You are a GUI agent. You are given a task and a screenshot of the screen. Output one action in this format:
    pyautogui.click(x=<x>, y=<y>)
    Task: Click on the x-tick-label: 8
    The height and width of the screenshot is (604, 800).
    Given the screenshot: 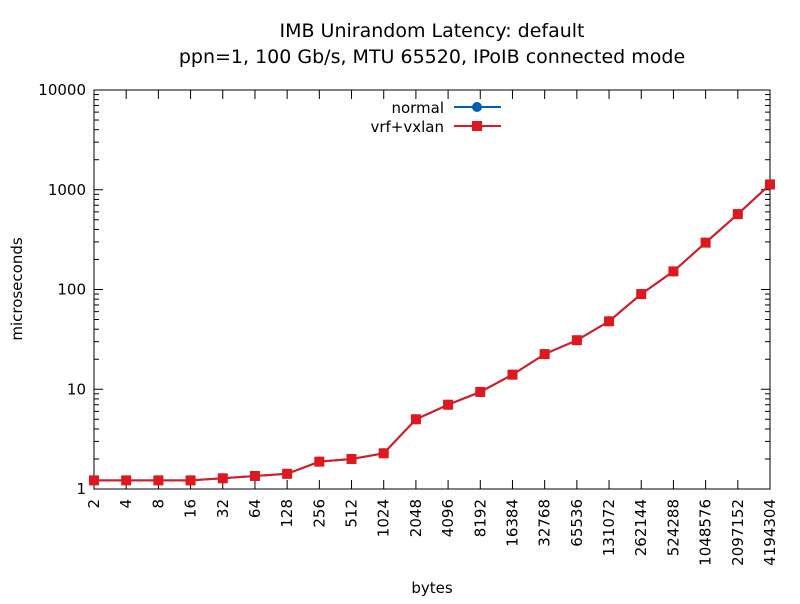 What is the action you would take?
    pyautogui.click(x=158, y=504)
    